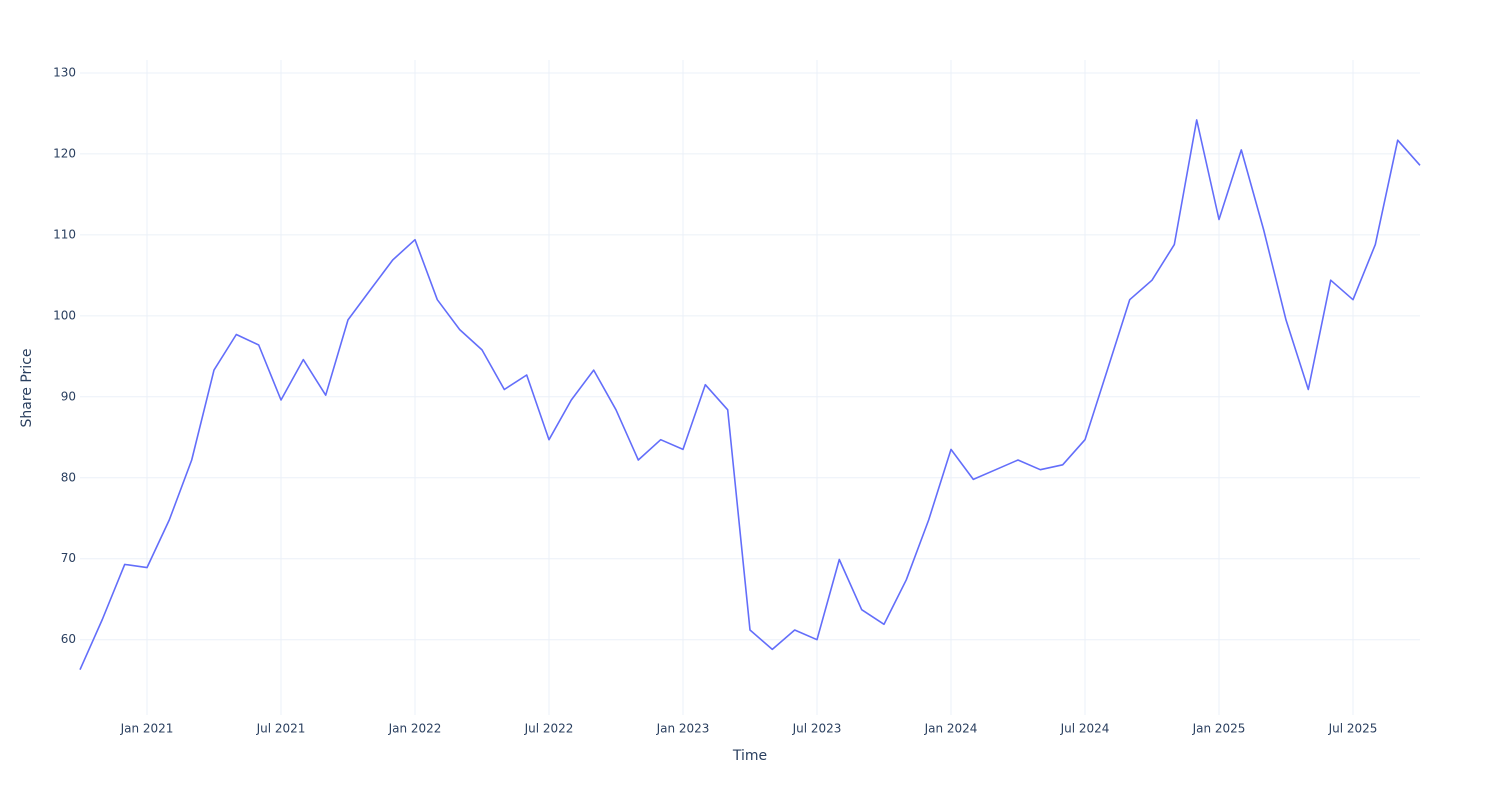 Image resolution: width=1500 pixels, height=800 pixels. I want to click on x-tick-label: Jul 2025, so click(1353, 729).